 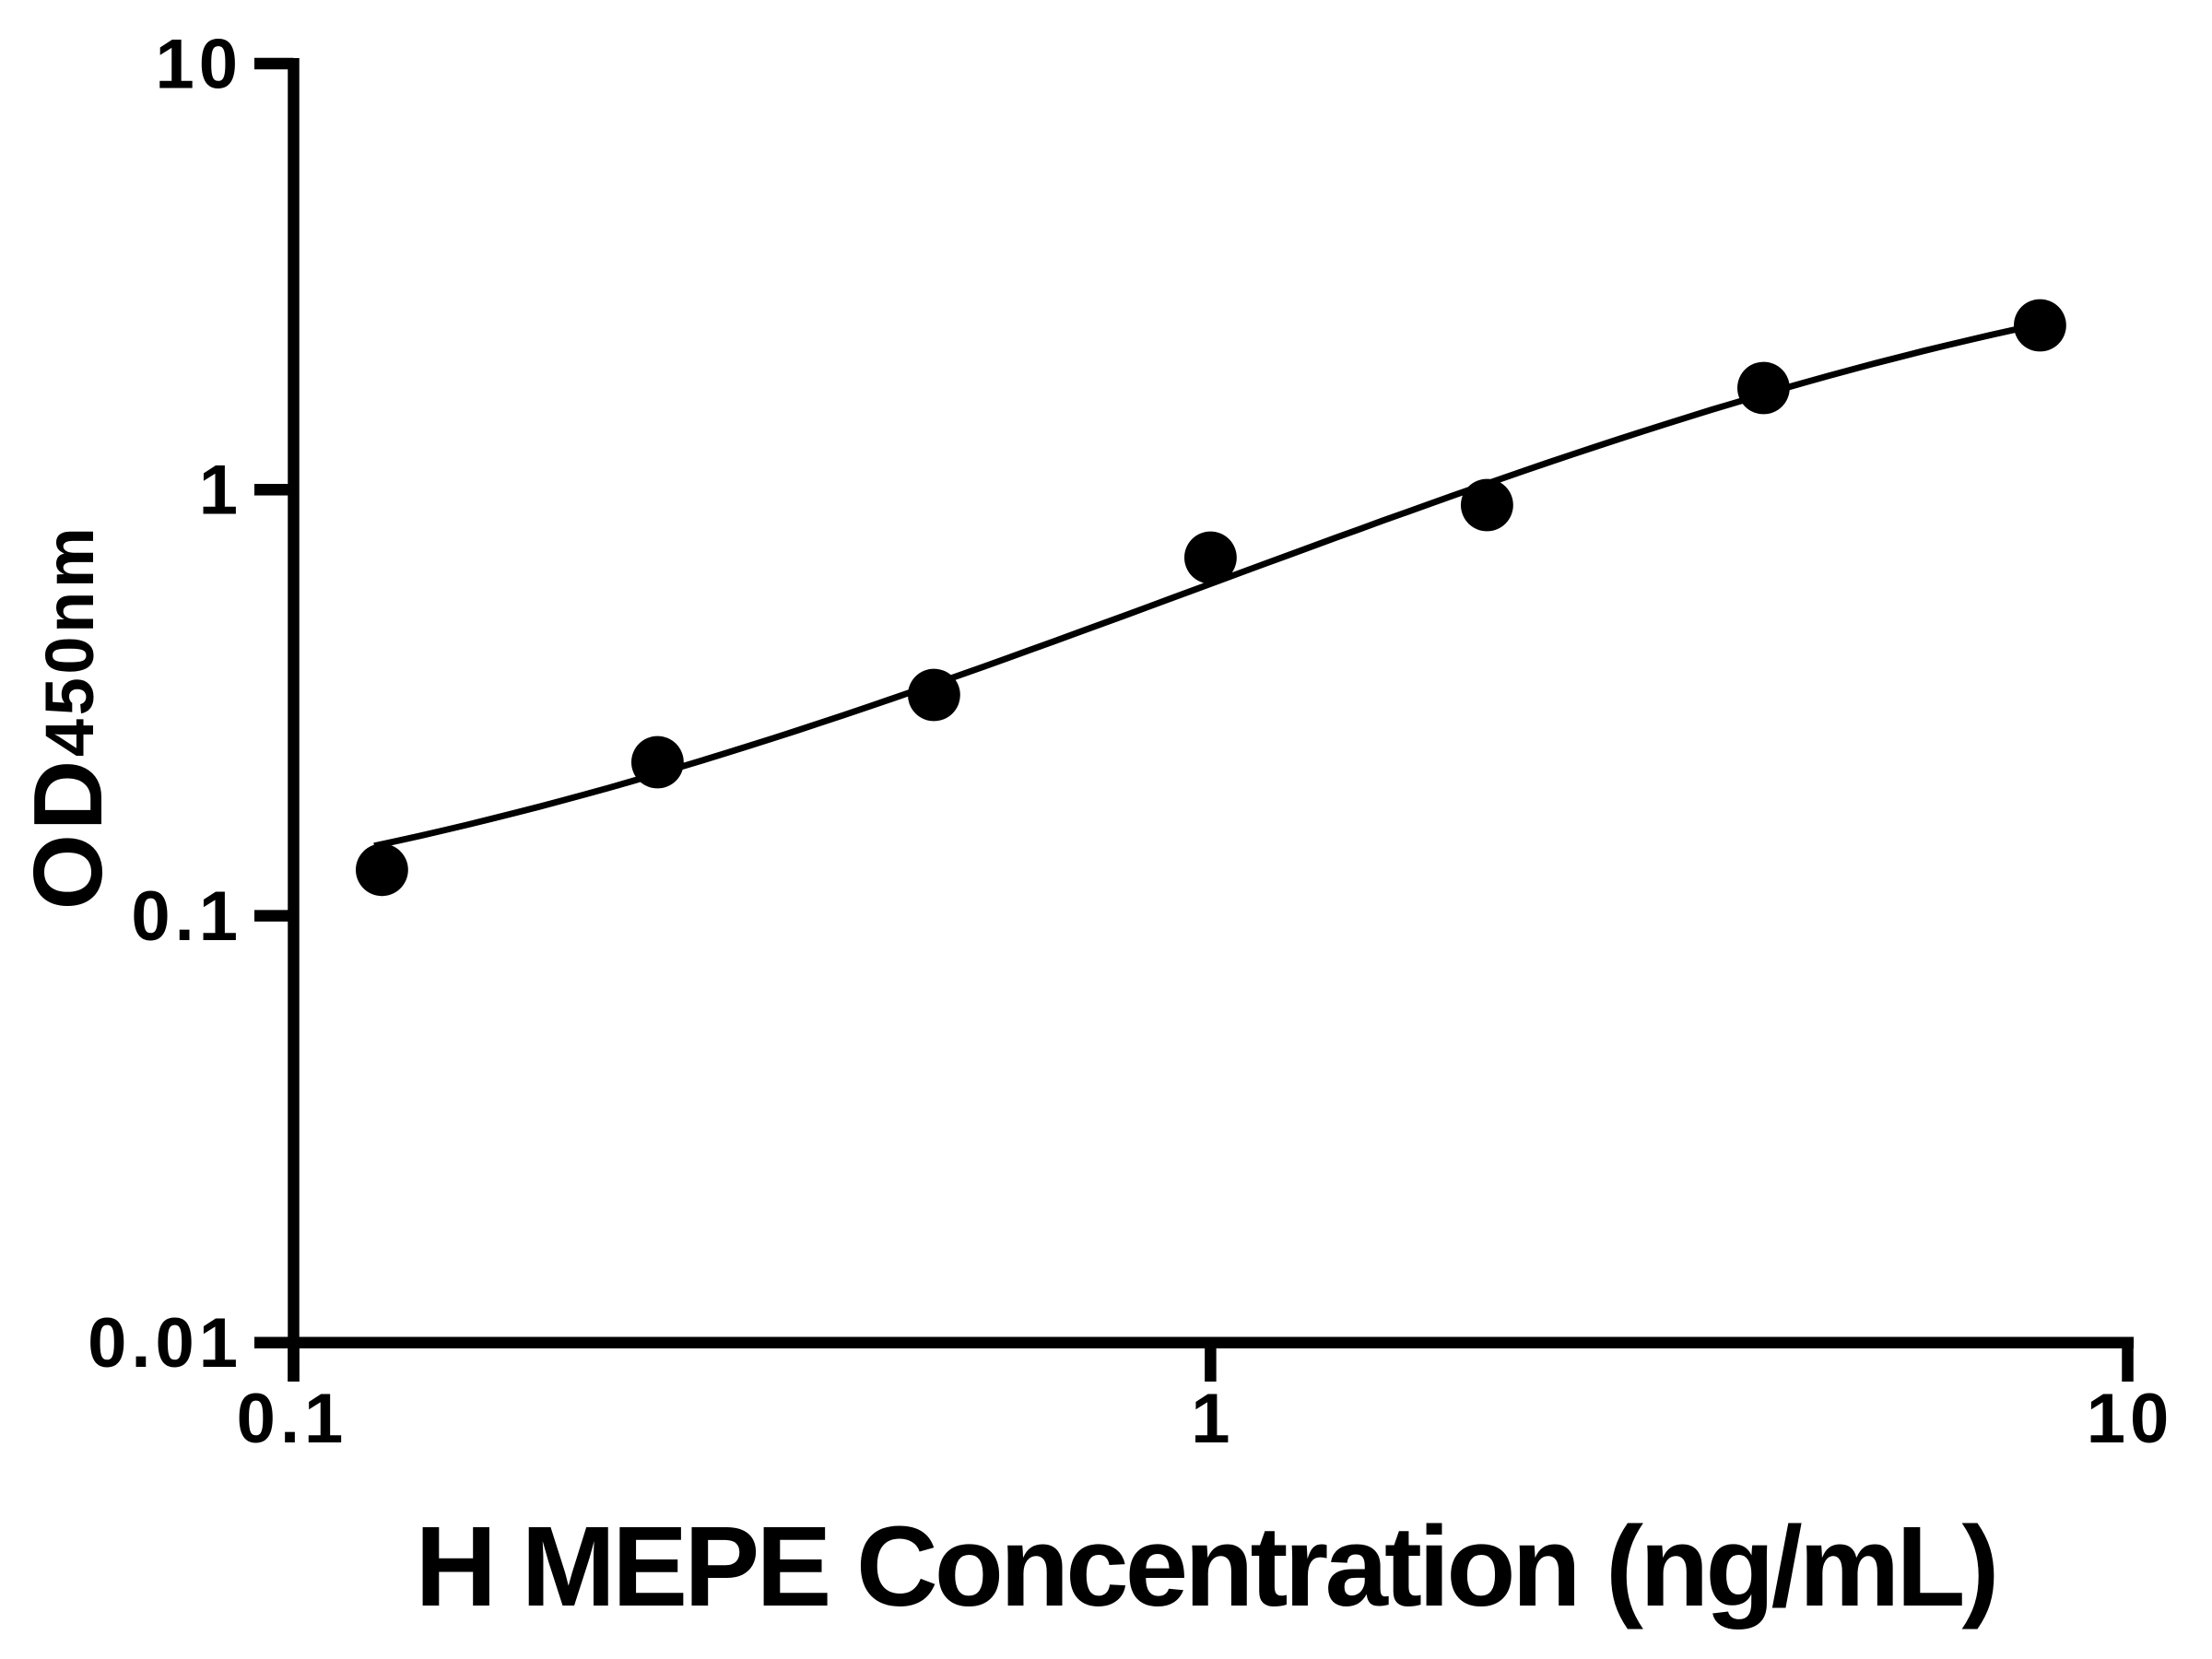 What do you see at coordinates (1205, 1567) in the screenshot?
I see `svg-text: H MEPE Concentration (ng/mL)` at bounding box center [1205, 1567].